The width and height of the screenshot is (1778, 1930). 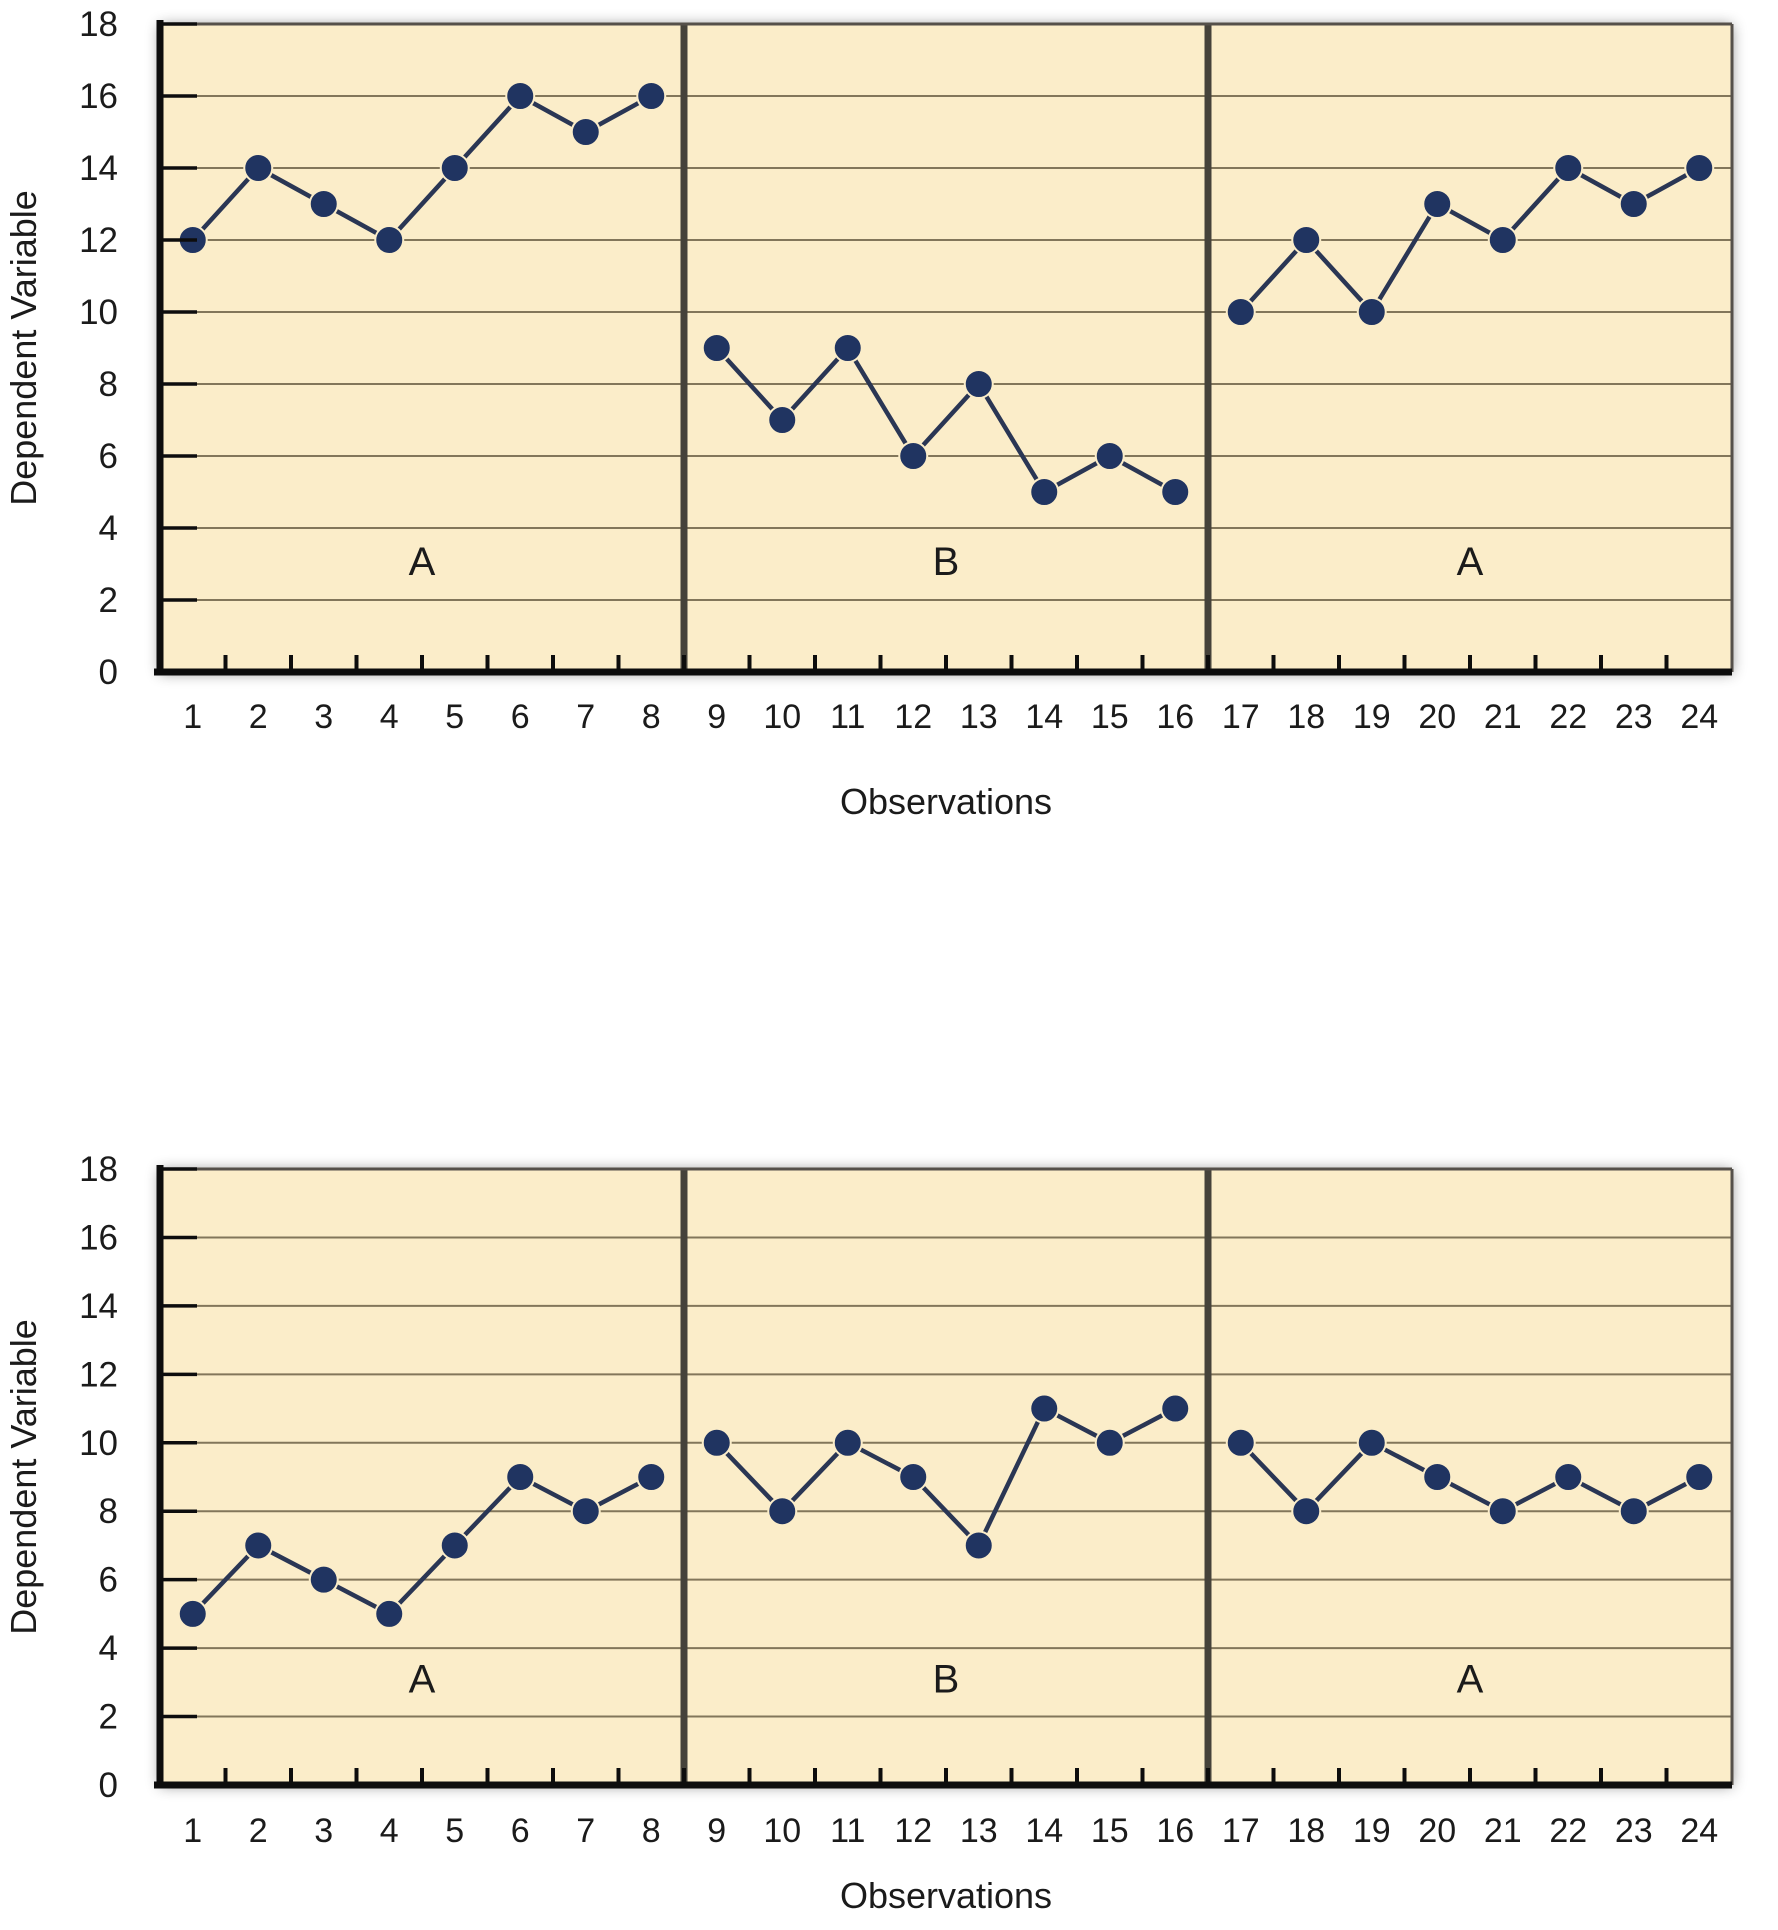 I want to click on x-tick-label: 16, so click(x=1175, y=1831).